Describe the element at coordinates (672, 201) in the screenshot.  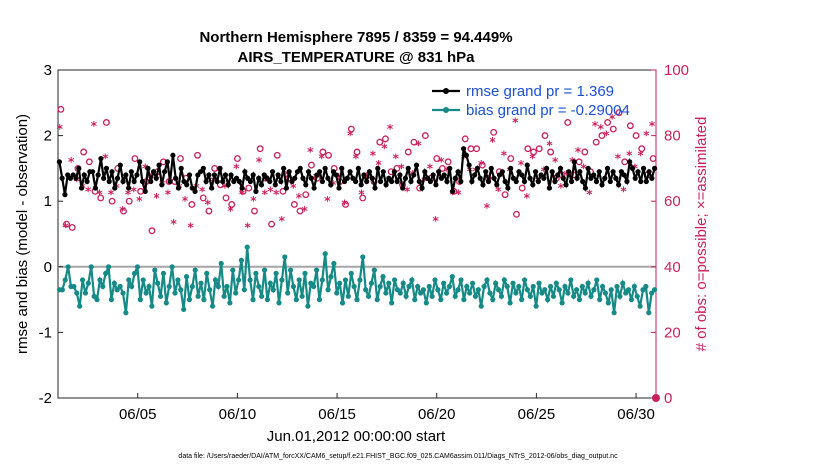
I see `y-tick-label-right: 60` at that location.